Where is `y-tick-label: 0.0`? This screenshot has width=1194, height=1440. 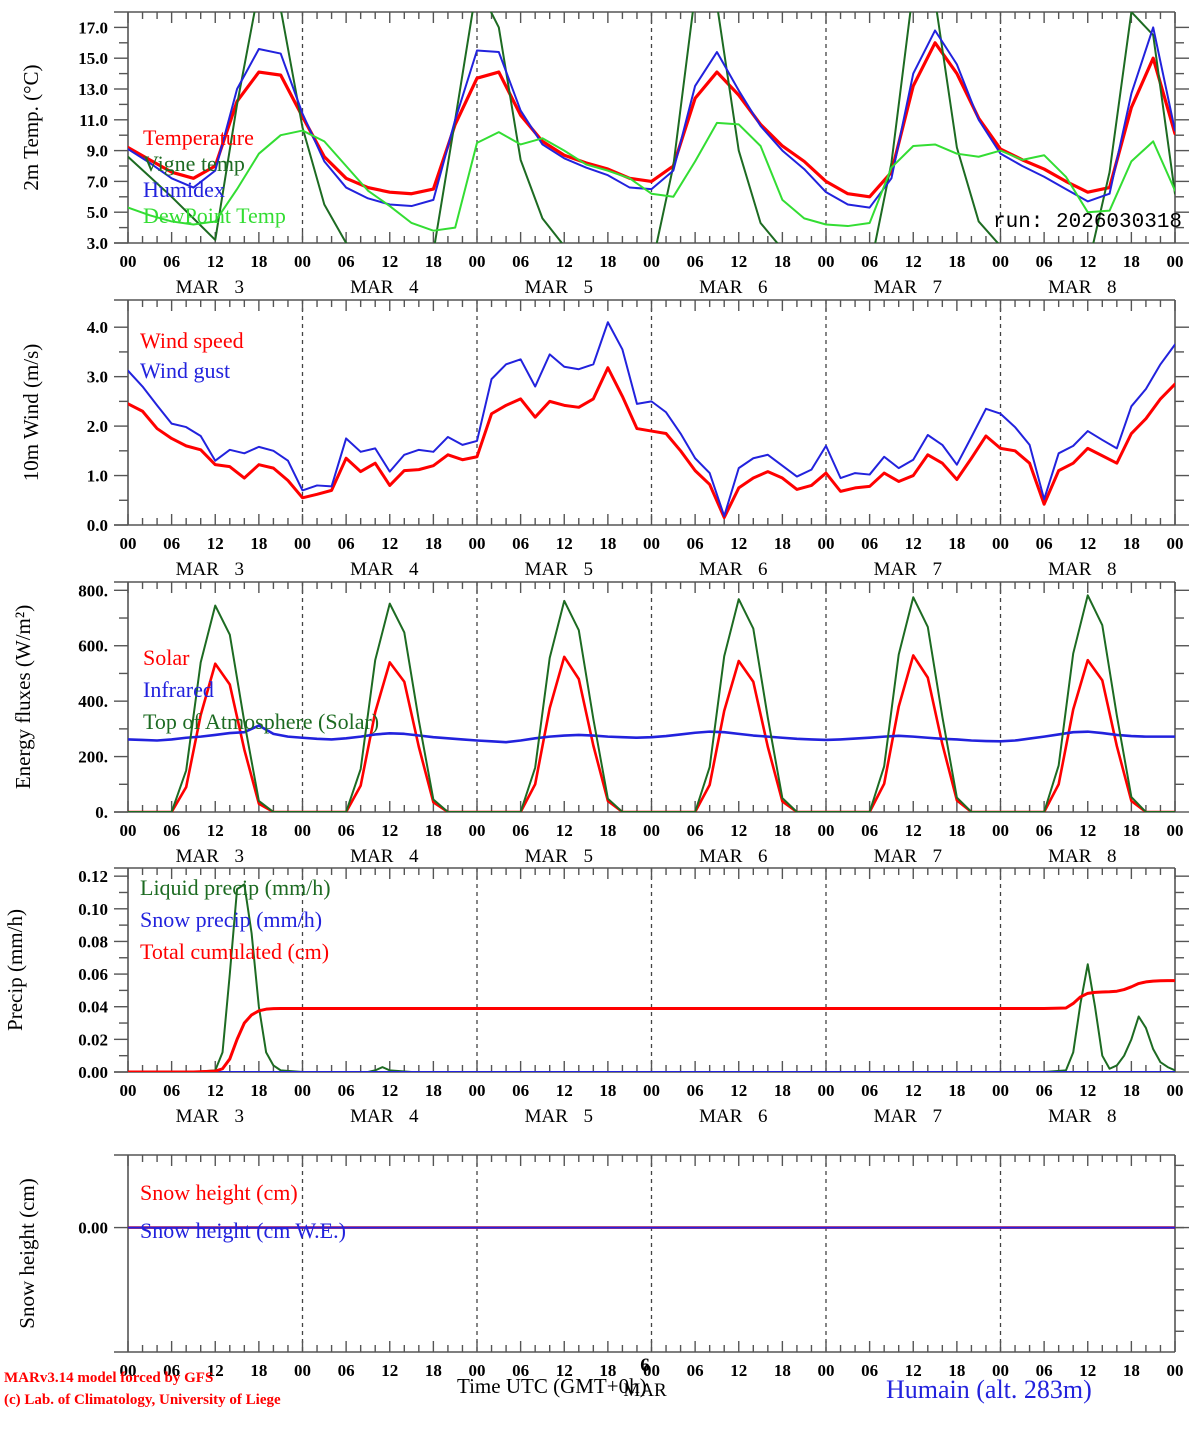 y-tick-label: 0.0 is located at coordinates (97, 525).